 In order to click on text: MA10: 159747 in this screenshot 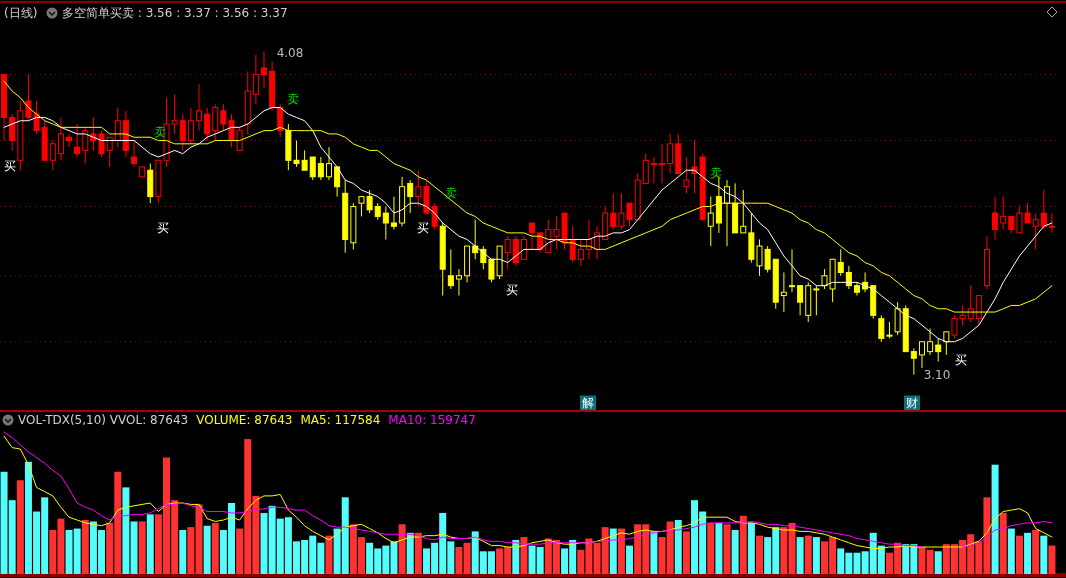, I will do `click(432, 420)`.